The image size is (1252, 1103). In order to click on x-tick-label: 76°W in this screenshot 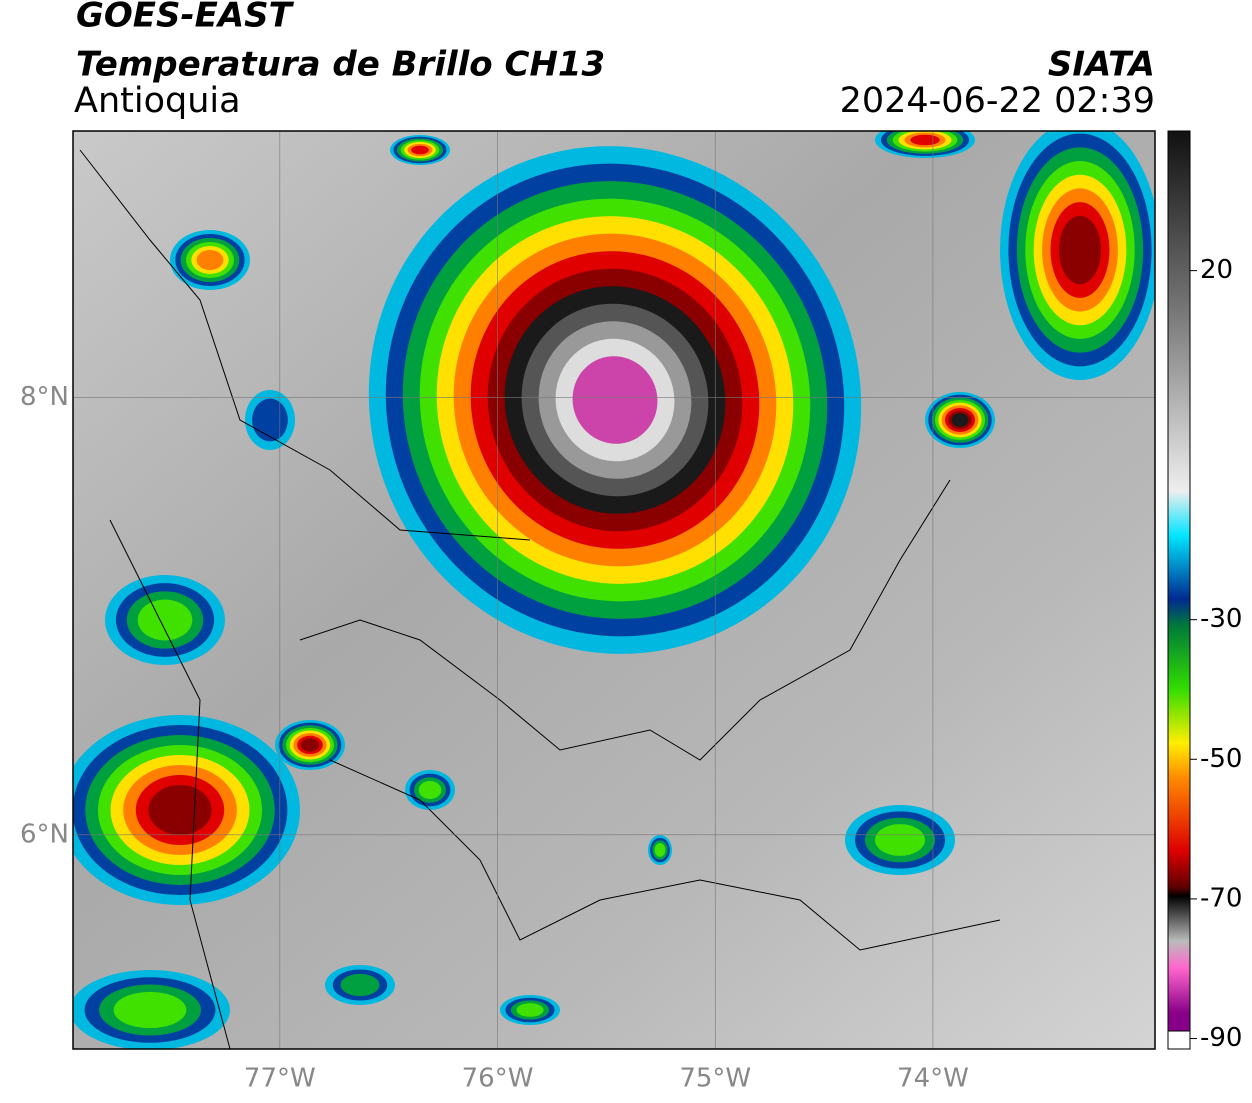, I will do `click(498, 1079)`.